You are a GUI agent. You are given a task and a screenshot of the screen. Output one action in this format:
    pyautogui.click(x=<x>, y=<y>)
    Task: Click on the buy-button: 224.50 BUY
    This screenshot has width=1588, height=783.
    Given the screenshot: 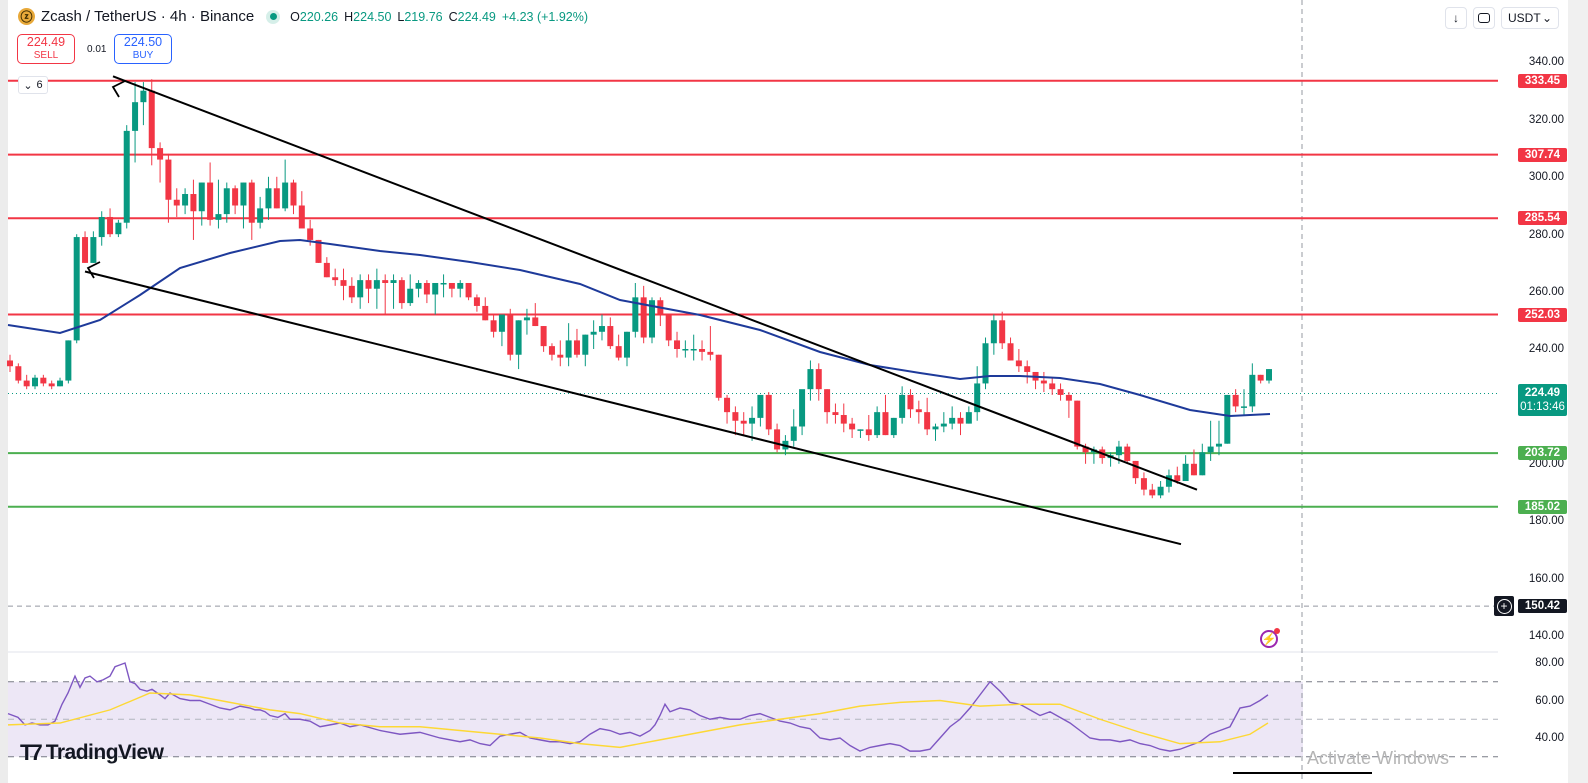 What is the action you would take?
    pyautogui.click(x=143, y=49)
    